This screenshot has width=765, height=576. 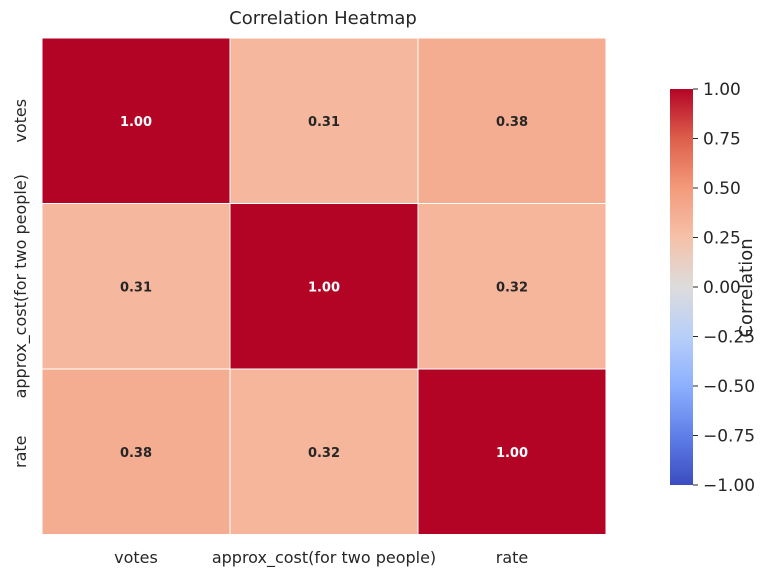 What do you see at coordinates (20, 121) in the screenshot?
I see `y-tick-label: votes` at bounding box center [20, 121].